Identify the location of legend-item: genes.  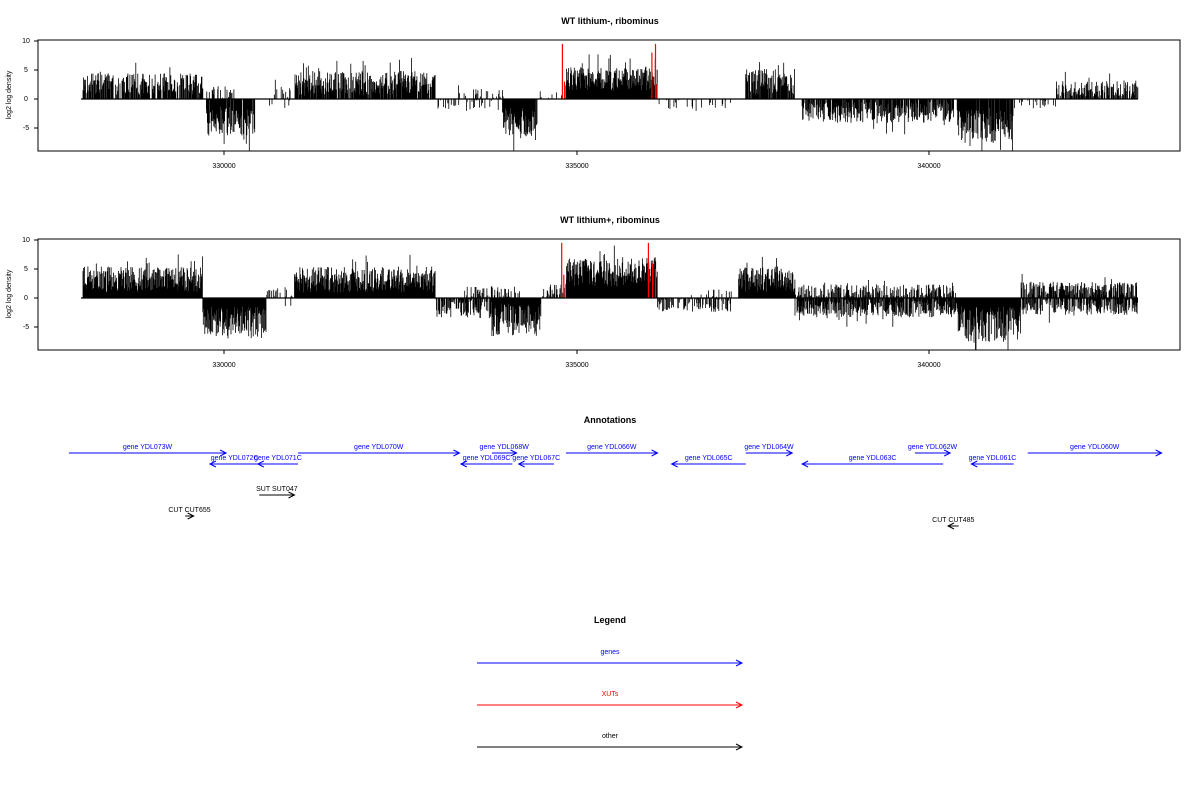
(610, 658).